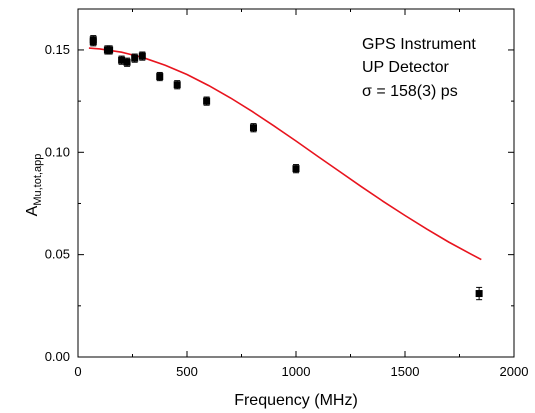 The width and height of the screenshot is (535, 413). I want to click on y-axis-title: AMu,tot,app, so click(34, 185).